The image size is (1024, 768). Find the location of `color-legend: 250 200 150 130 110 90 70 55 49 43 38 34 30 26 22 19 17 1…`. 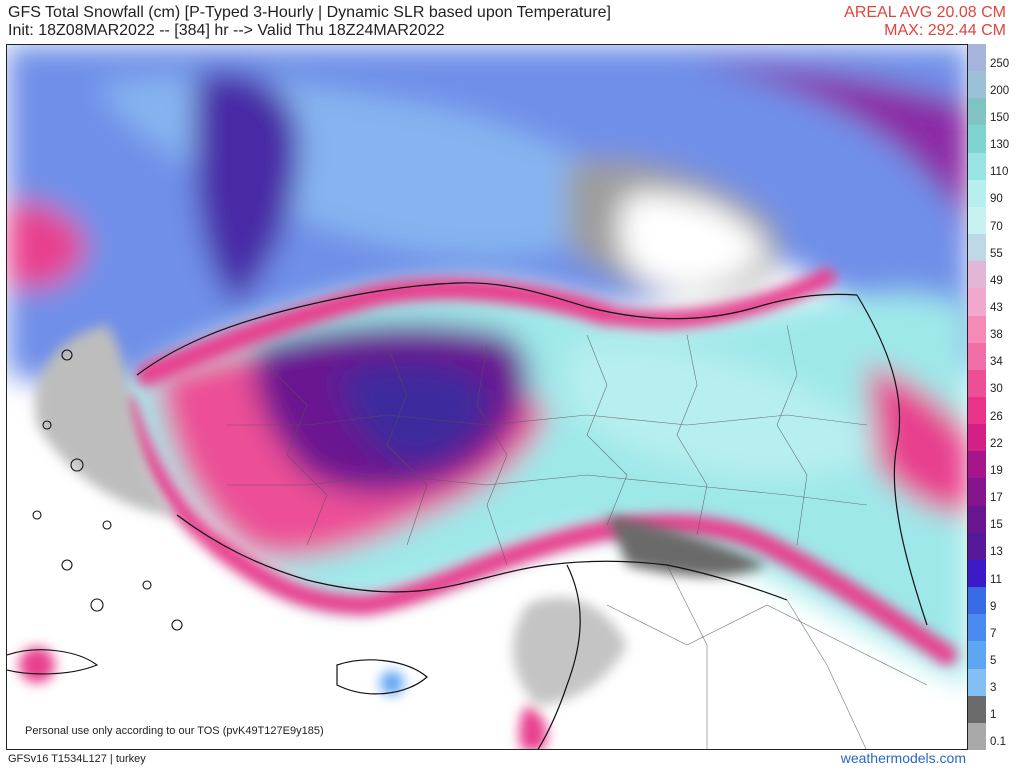

color-legend: 250 200 150 130 110 90 70 55 49 43 38 34 30 26 22 19 17 1… is located at coordinates (996, 397).